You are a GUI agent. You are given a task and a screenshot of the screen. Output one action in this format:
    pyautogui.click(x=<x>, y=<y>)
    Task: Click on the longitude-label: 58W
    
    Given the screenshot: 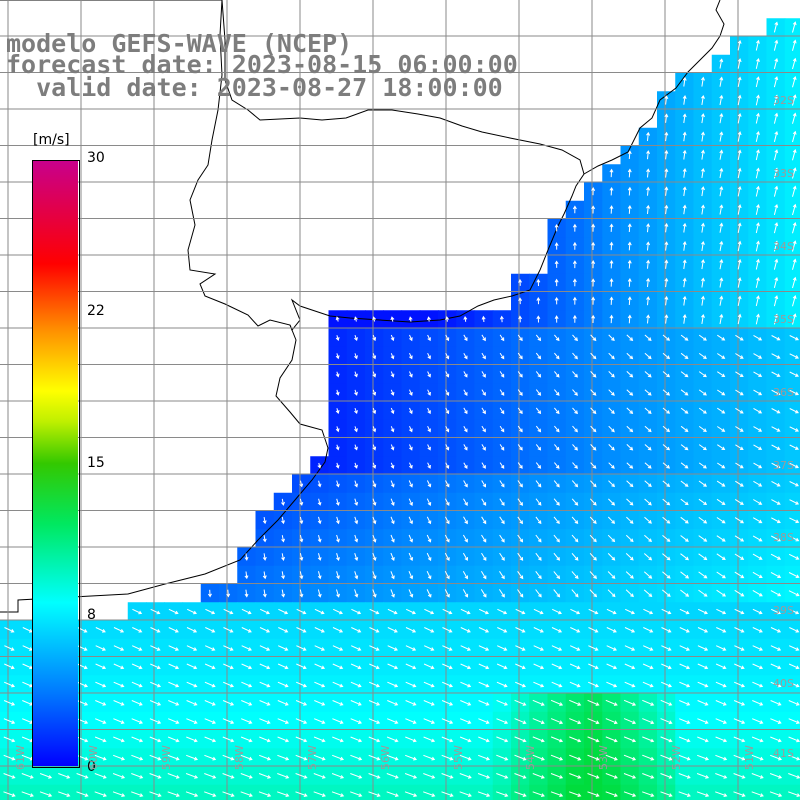 What is the action you would take?
    pyautogui.click(x=239, y=757)
    